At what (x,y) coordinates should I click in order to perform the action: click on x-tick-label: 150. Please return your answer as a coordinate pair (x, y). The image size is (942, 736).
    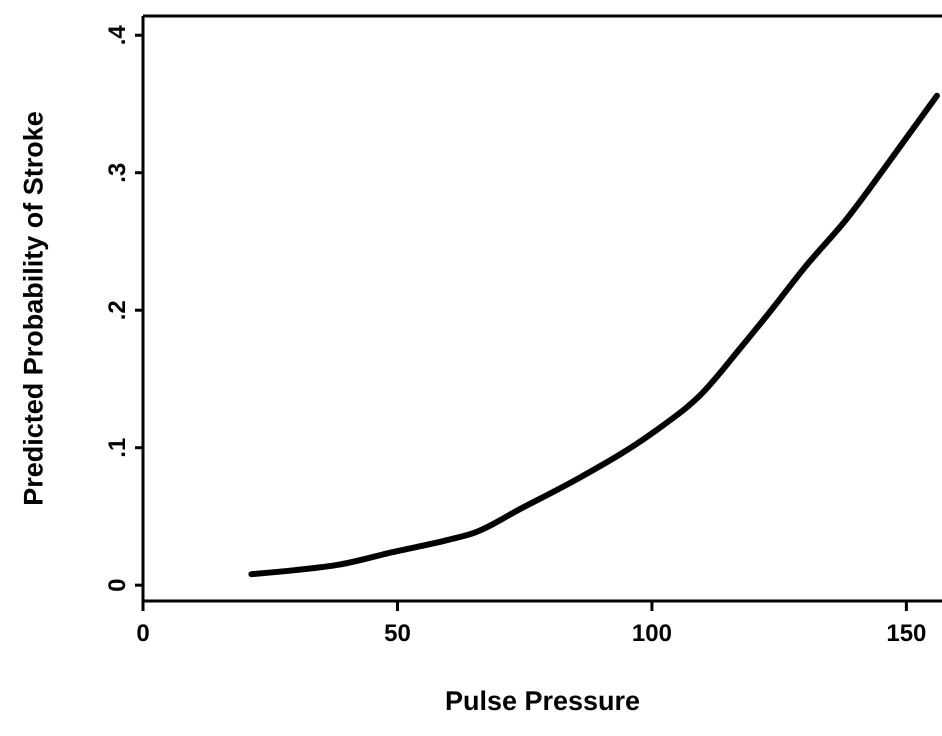
    Looking at the image, I should click on (906, 633).